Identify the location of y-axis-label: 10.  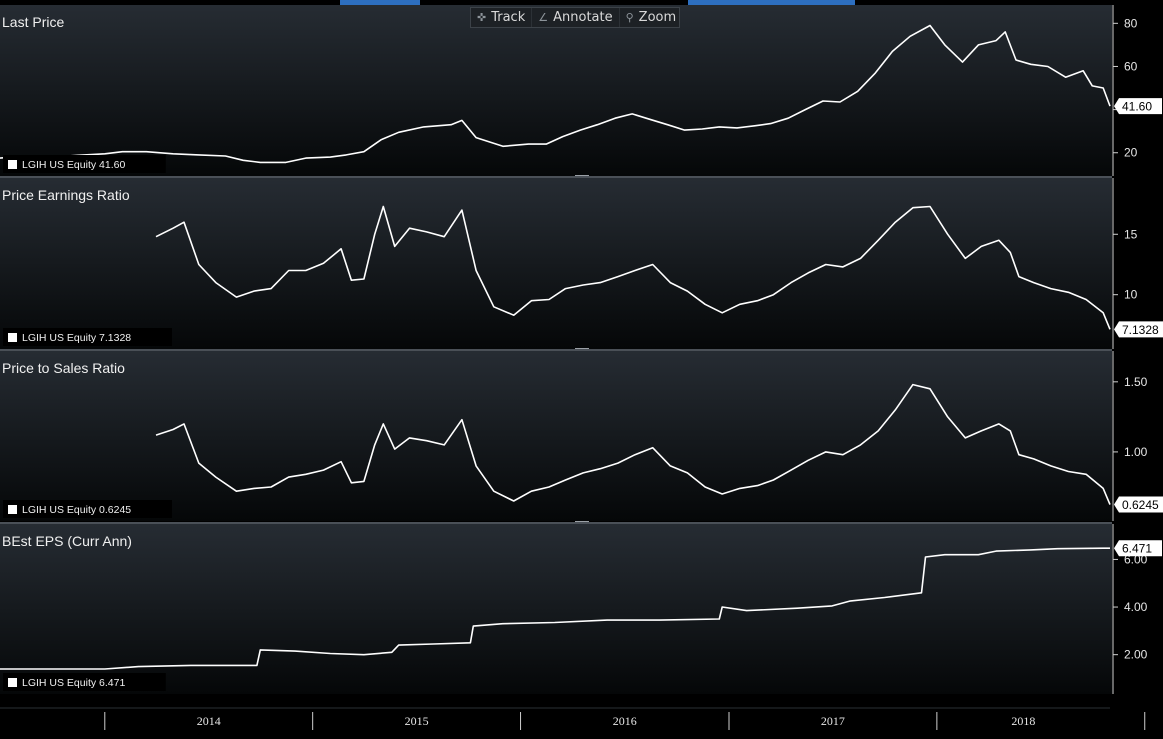
(1131, 295).